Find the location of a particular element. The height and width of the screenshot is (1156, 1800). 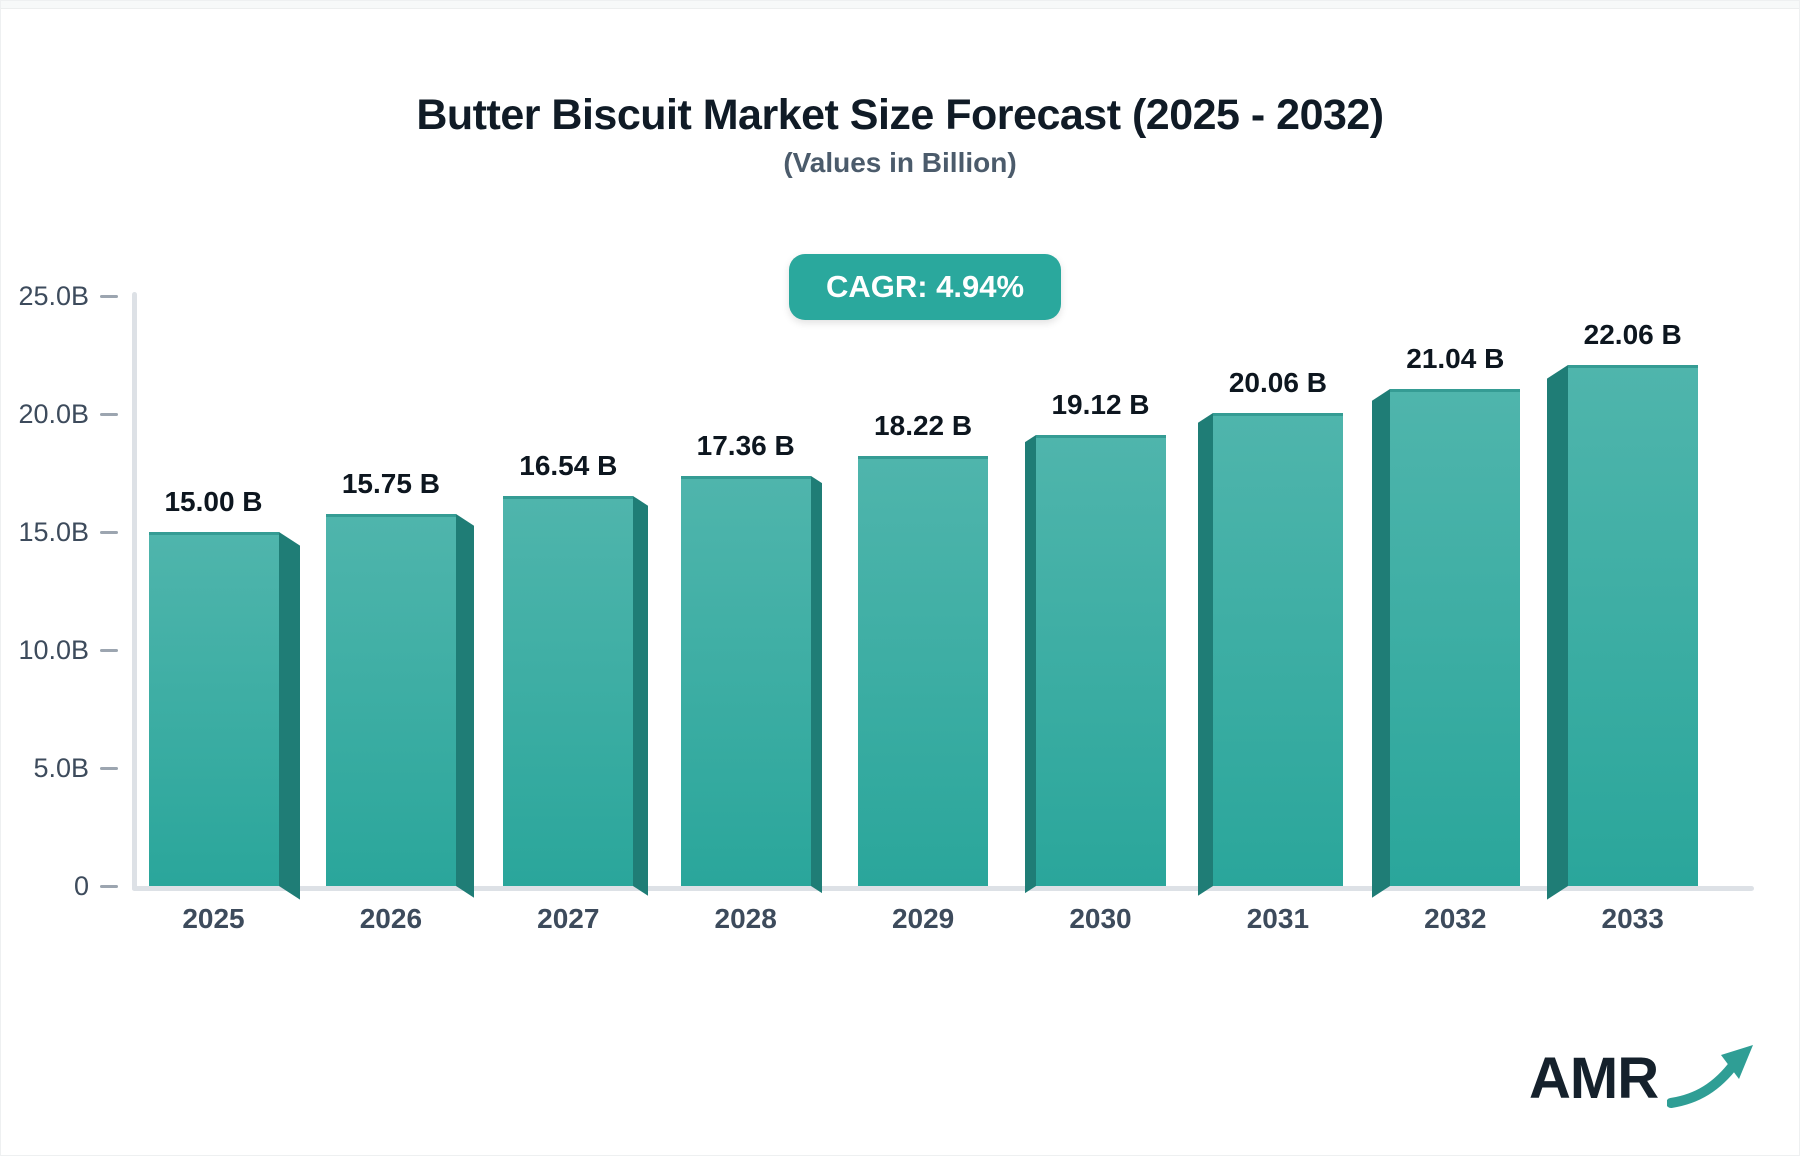

bar-value-label: 17.36 B is located at coordinates (745, 446).